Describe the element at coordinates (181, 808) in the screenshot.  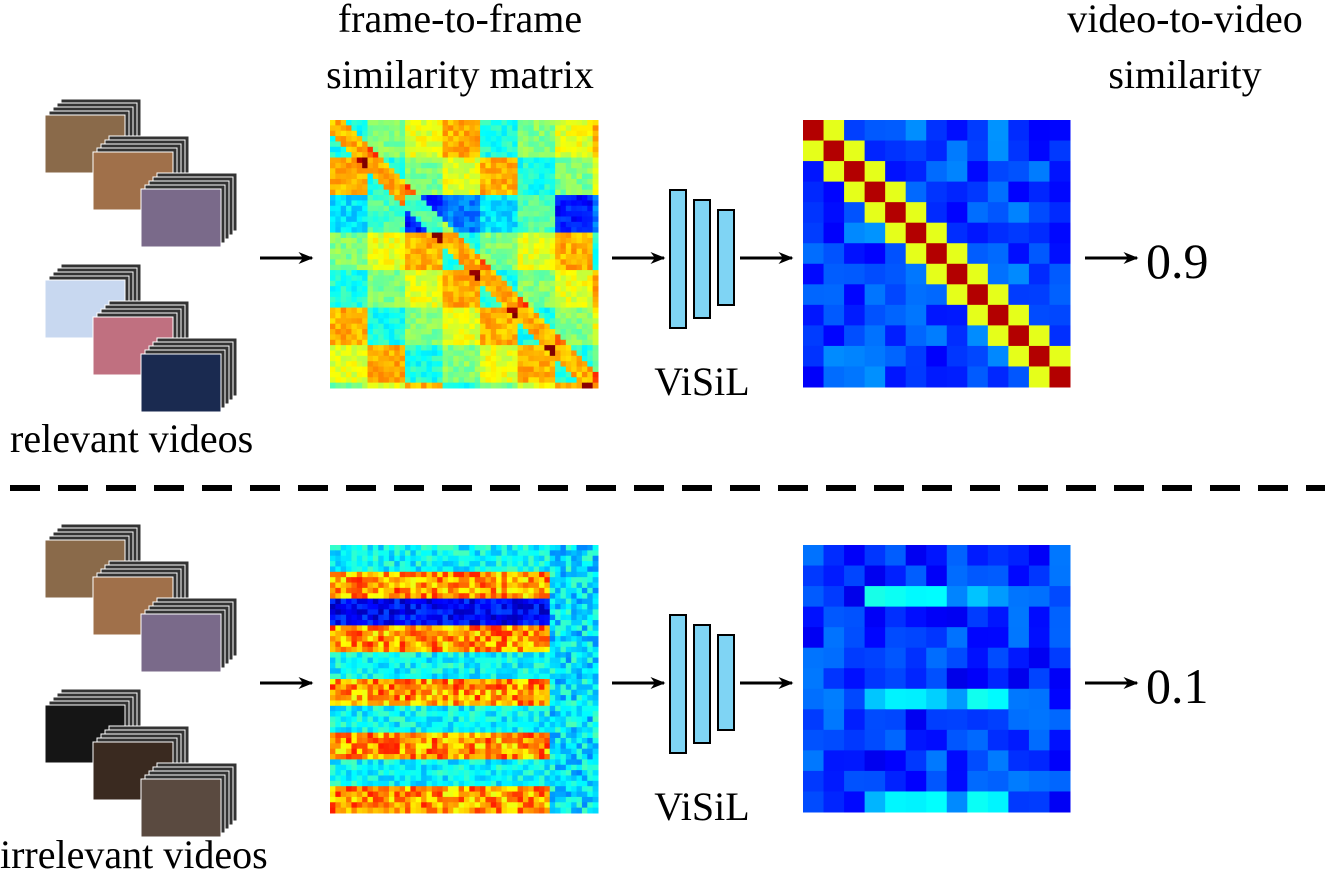
I see `video-frame` at that location.